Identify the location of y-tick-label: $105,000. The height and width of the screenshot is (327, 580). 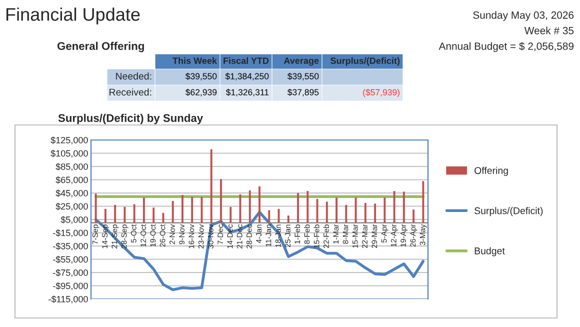
(69, 154).